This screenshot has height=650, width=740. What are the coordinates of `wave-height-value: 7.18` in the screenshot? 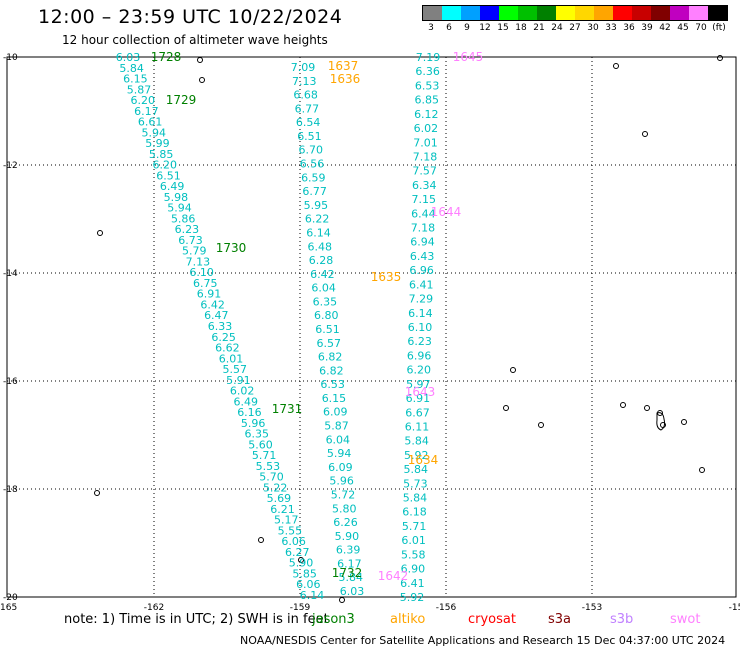 It's located at (423, 228).